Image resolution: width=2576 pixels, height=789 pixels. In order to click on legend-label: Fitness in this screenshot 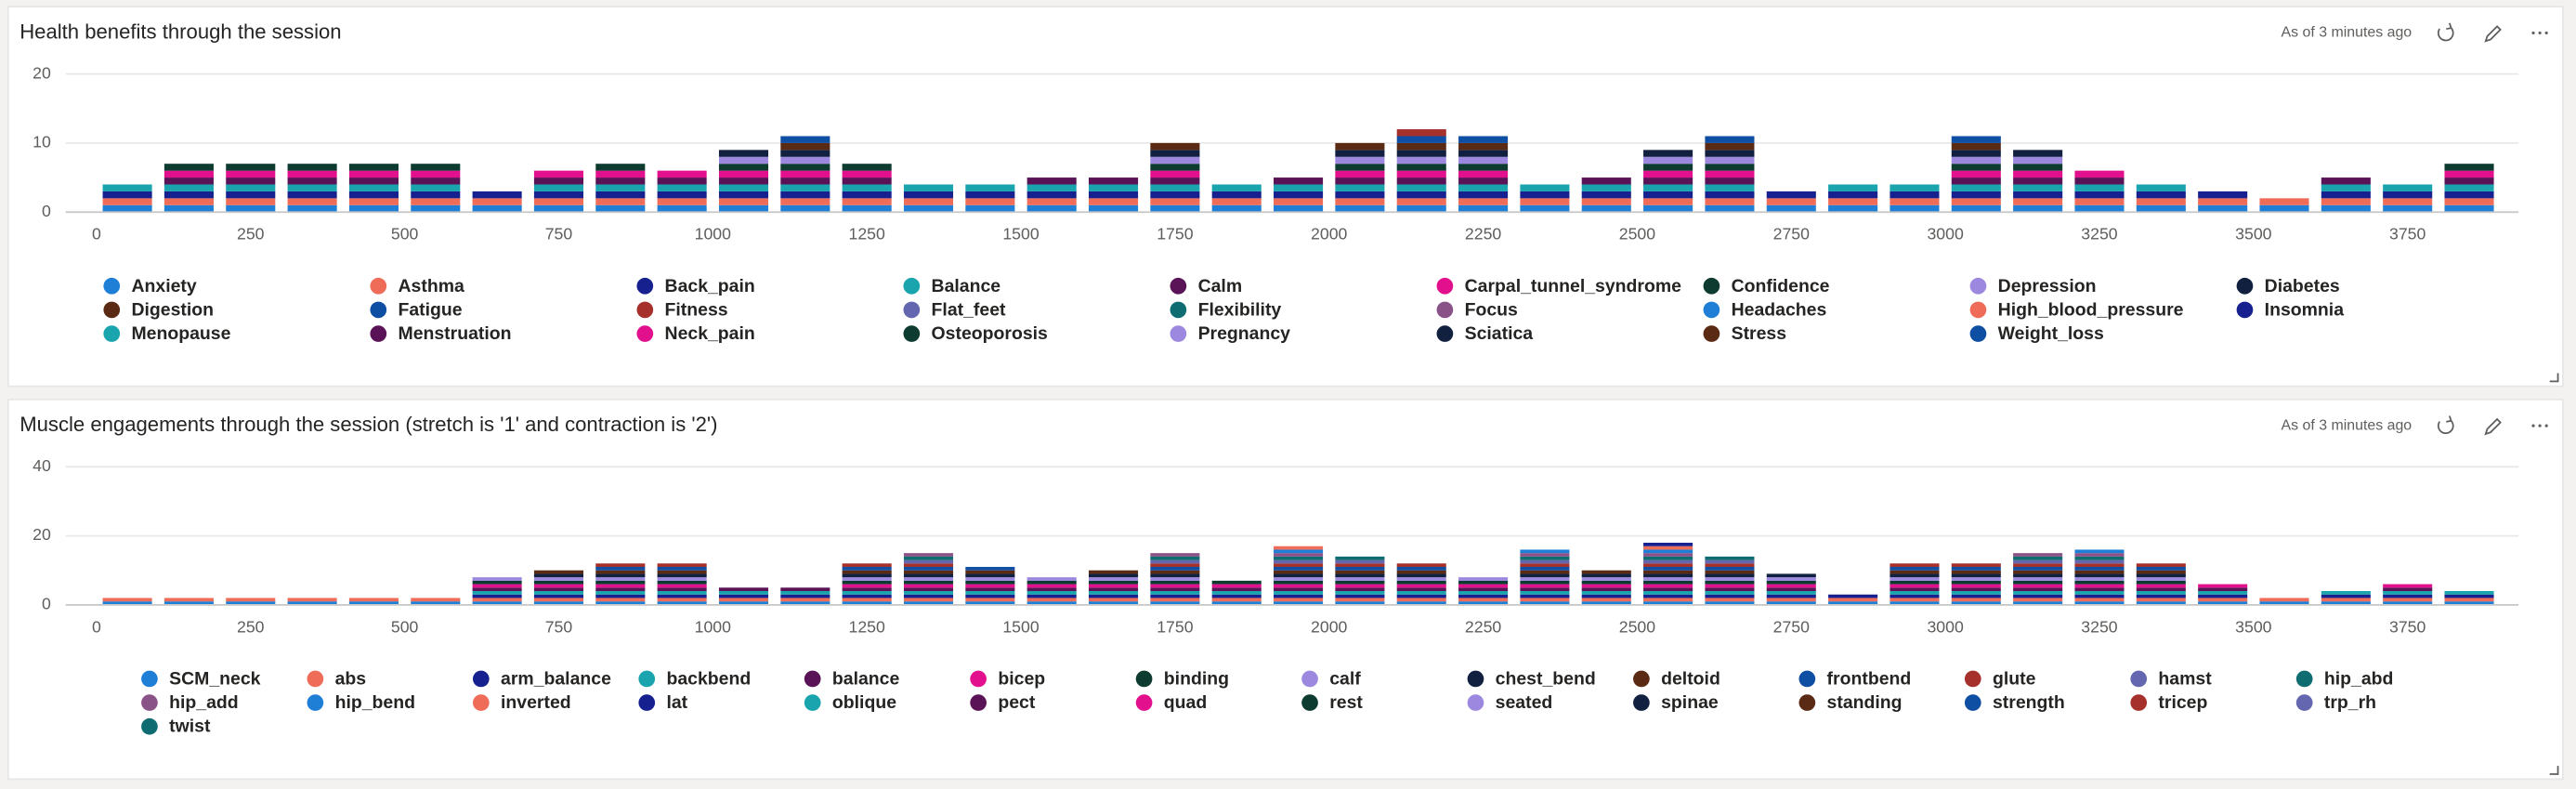, I will do `click(696, 309)`.